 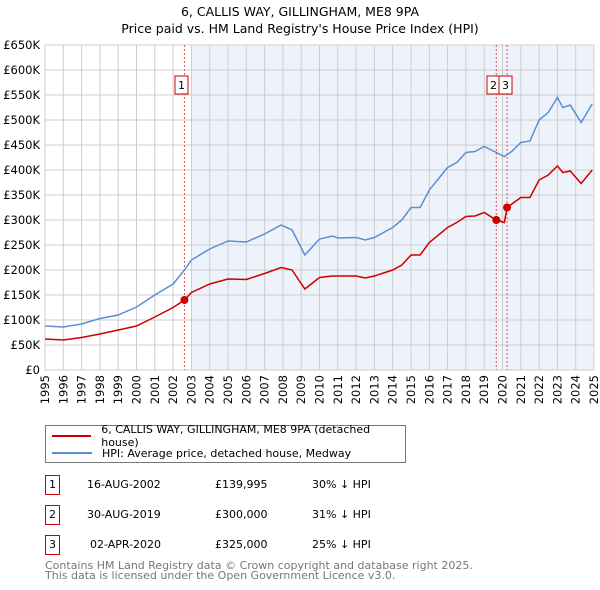 I want to click on legend-swatch-hpi, so click(x=72, y=453).